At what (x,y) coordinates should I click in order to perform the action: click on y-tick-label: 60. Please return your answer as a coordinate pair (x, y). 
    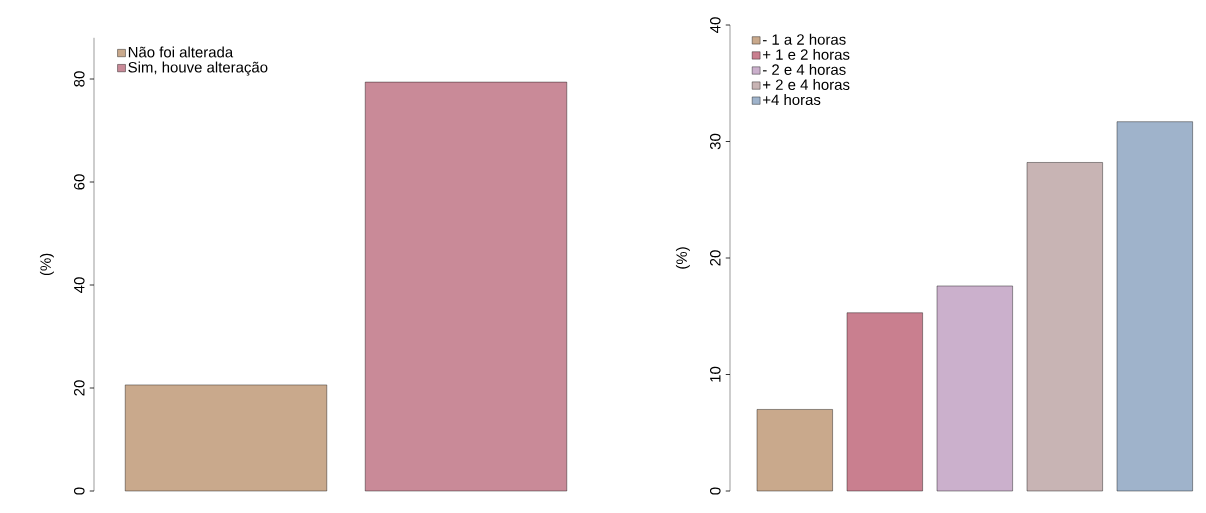
    Looking at the image, I should click on (79, 182).